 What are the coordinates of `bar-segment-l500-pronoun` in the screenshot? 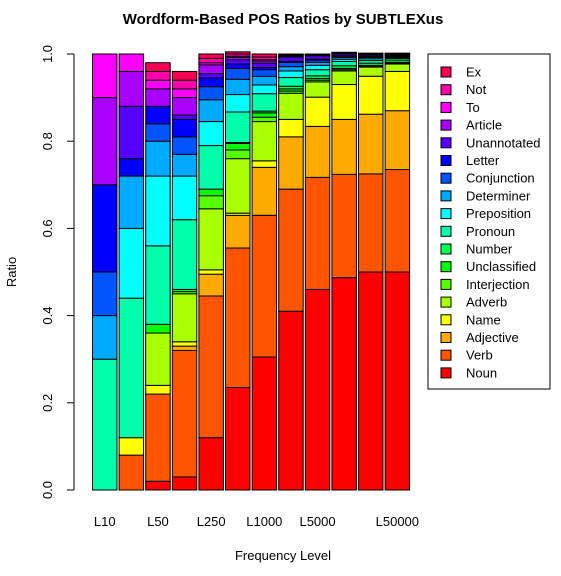 It's located at (238, 127).